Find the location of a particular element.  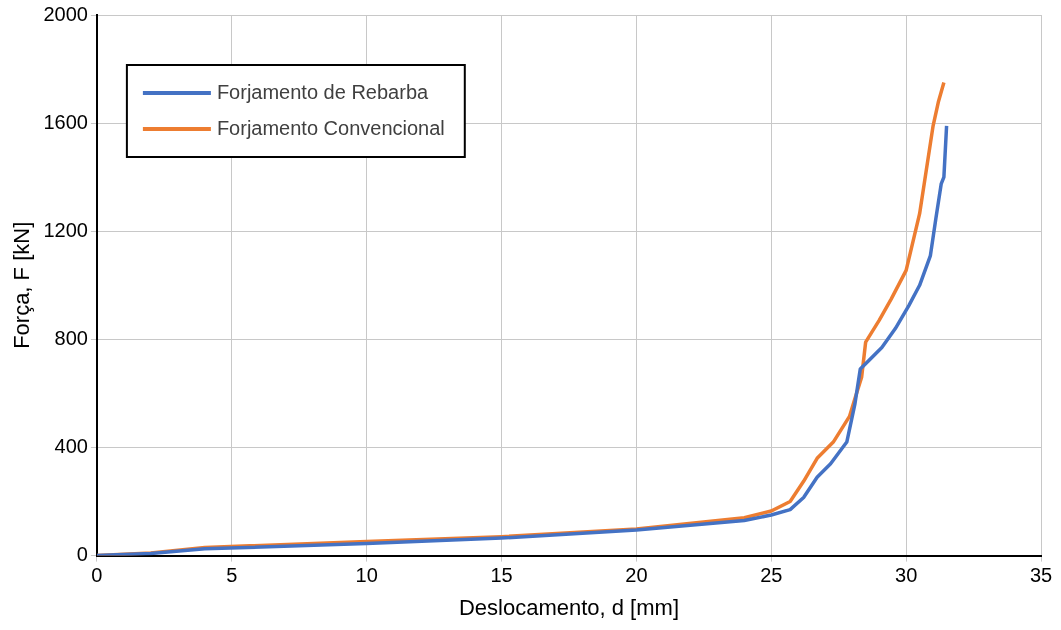

y-tick-label: 1600 is located at coordinates (65, 121).